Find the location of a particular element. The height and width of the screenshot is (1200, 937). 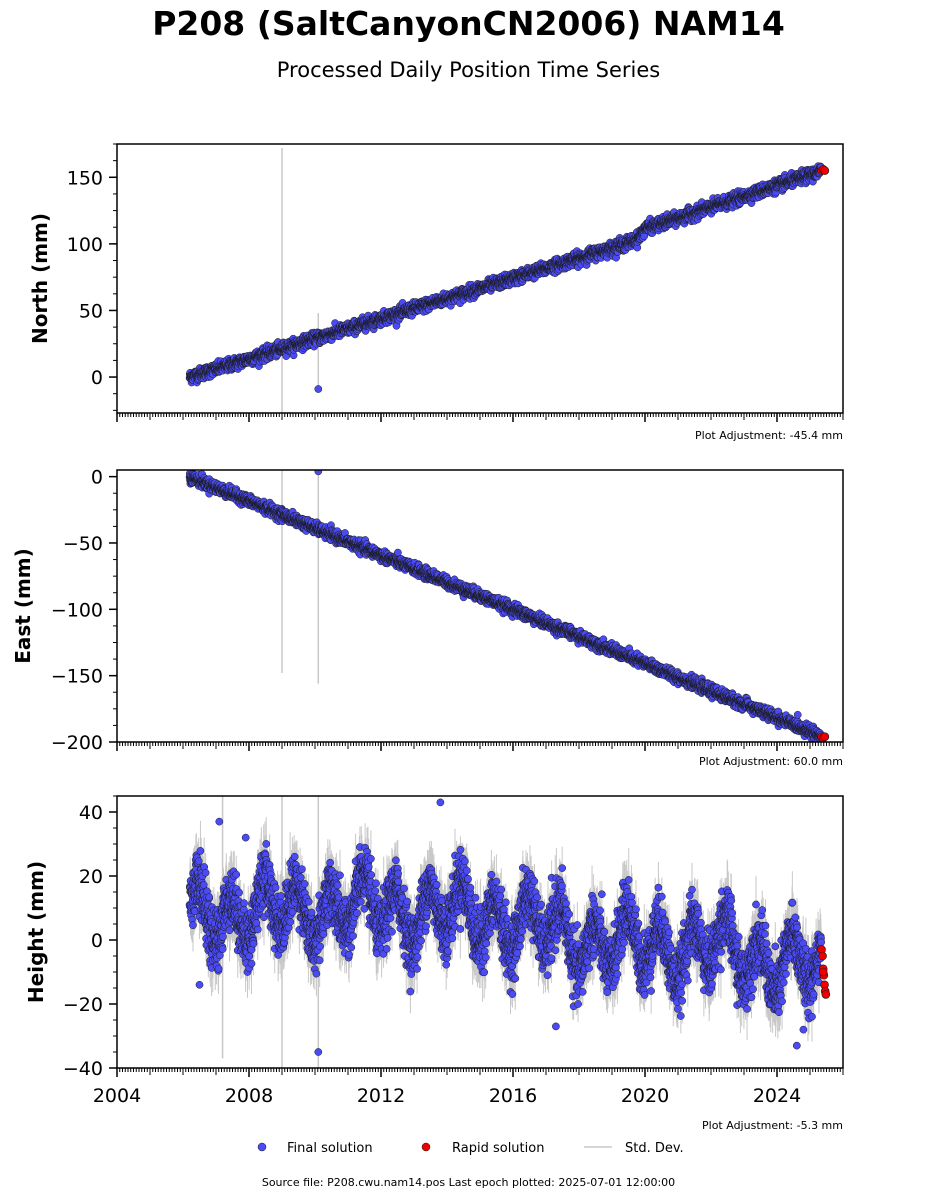

y-tick-label: 100 is located at coordinates (85, 245).